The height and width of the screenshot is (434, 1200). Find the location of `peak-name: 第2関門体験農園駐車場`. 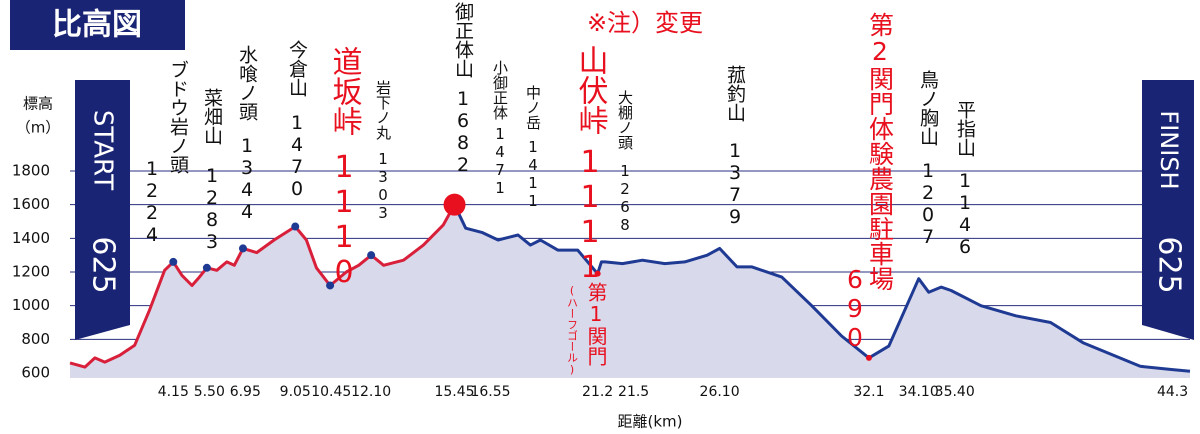

peak-name: 第2関門体験農園駐車場 is located at coordinates (880, 151).